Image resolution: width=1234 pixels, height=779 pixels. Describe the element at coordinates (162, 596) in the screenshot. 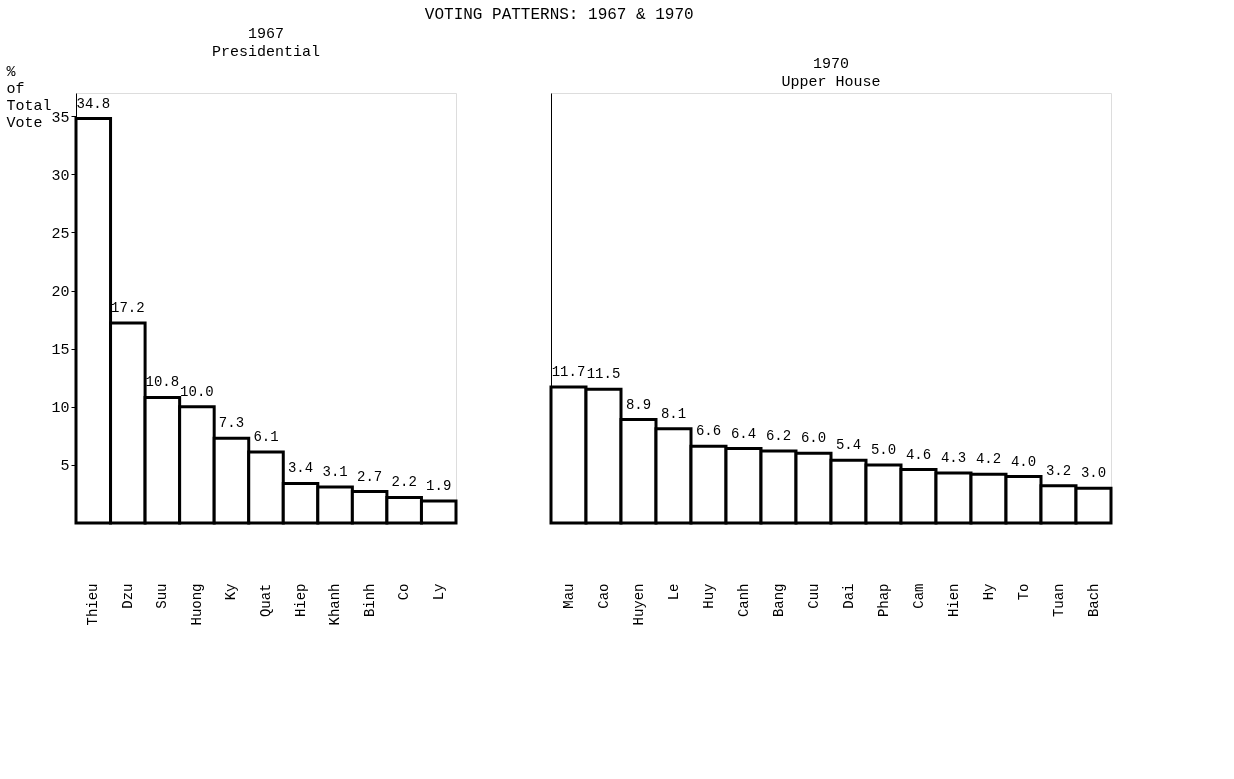

I see `x-tick-label: Suu` at that location.